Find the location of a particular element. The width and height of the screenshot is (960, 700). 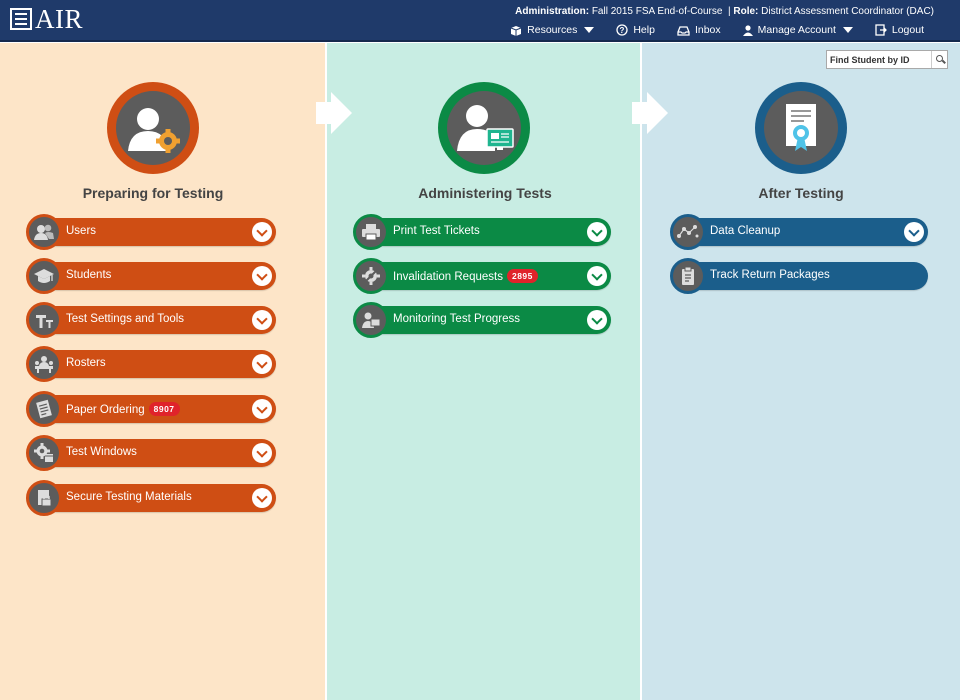

after-title: After Testing is located at coordinates (801, 193).